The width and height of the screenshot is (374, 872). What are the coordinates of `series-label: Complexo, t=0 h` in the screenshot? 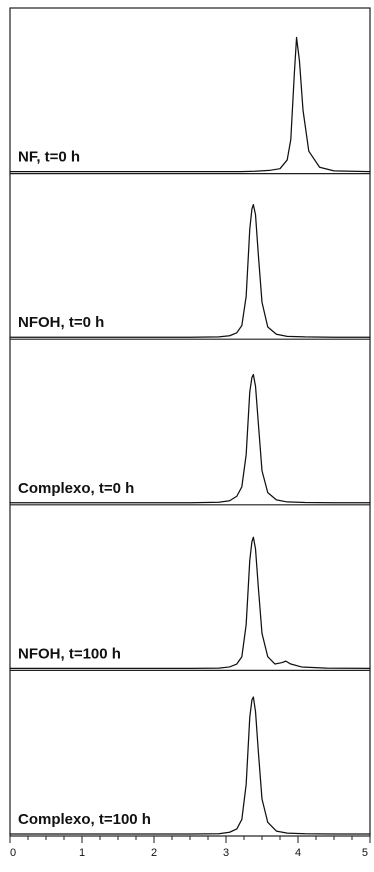 It's located at (76, 488).